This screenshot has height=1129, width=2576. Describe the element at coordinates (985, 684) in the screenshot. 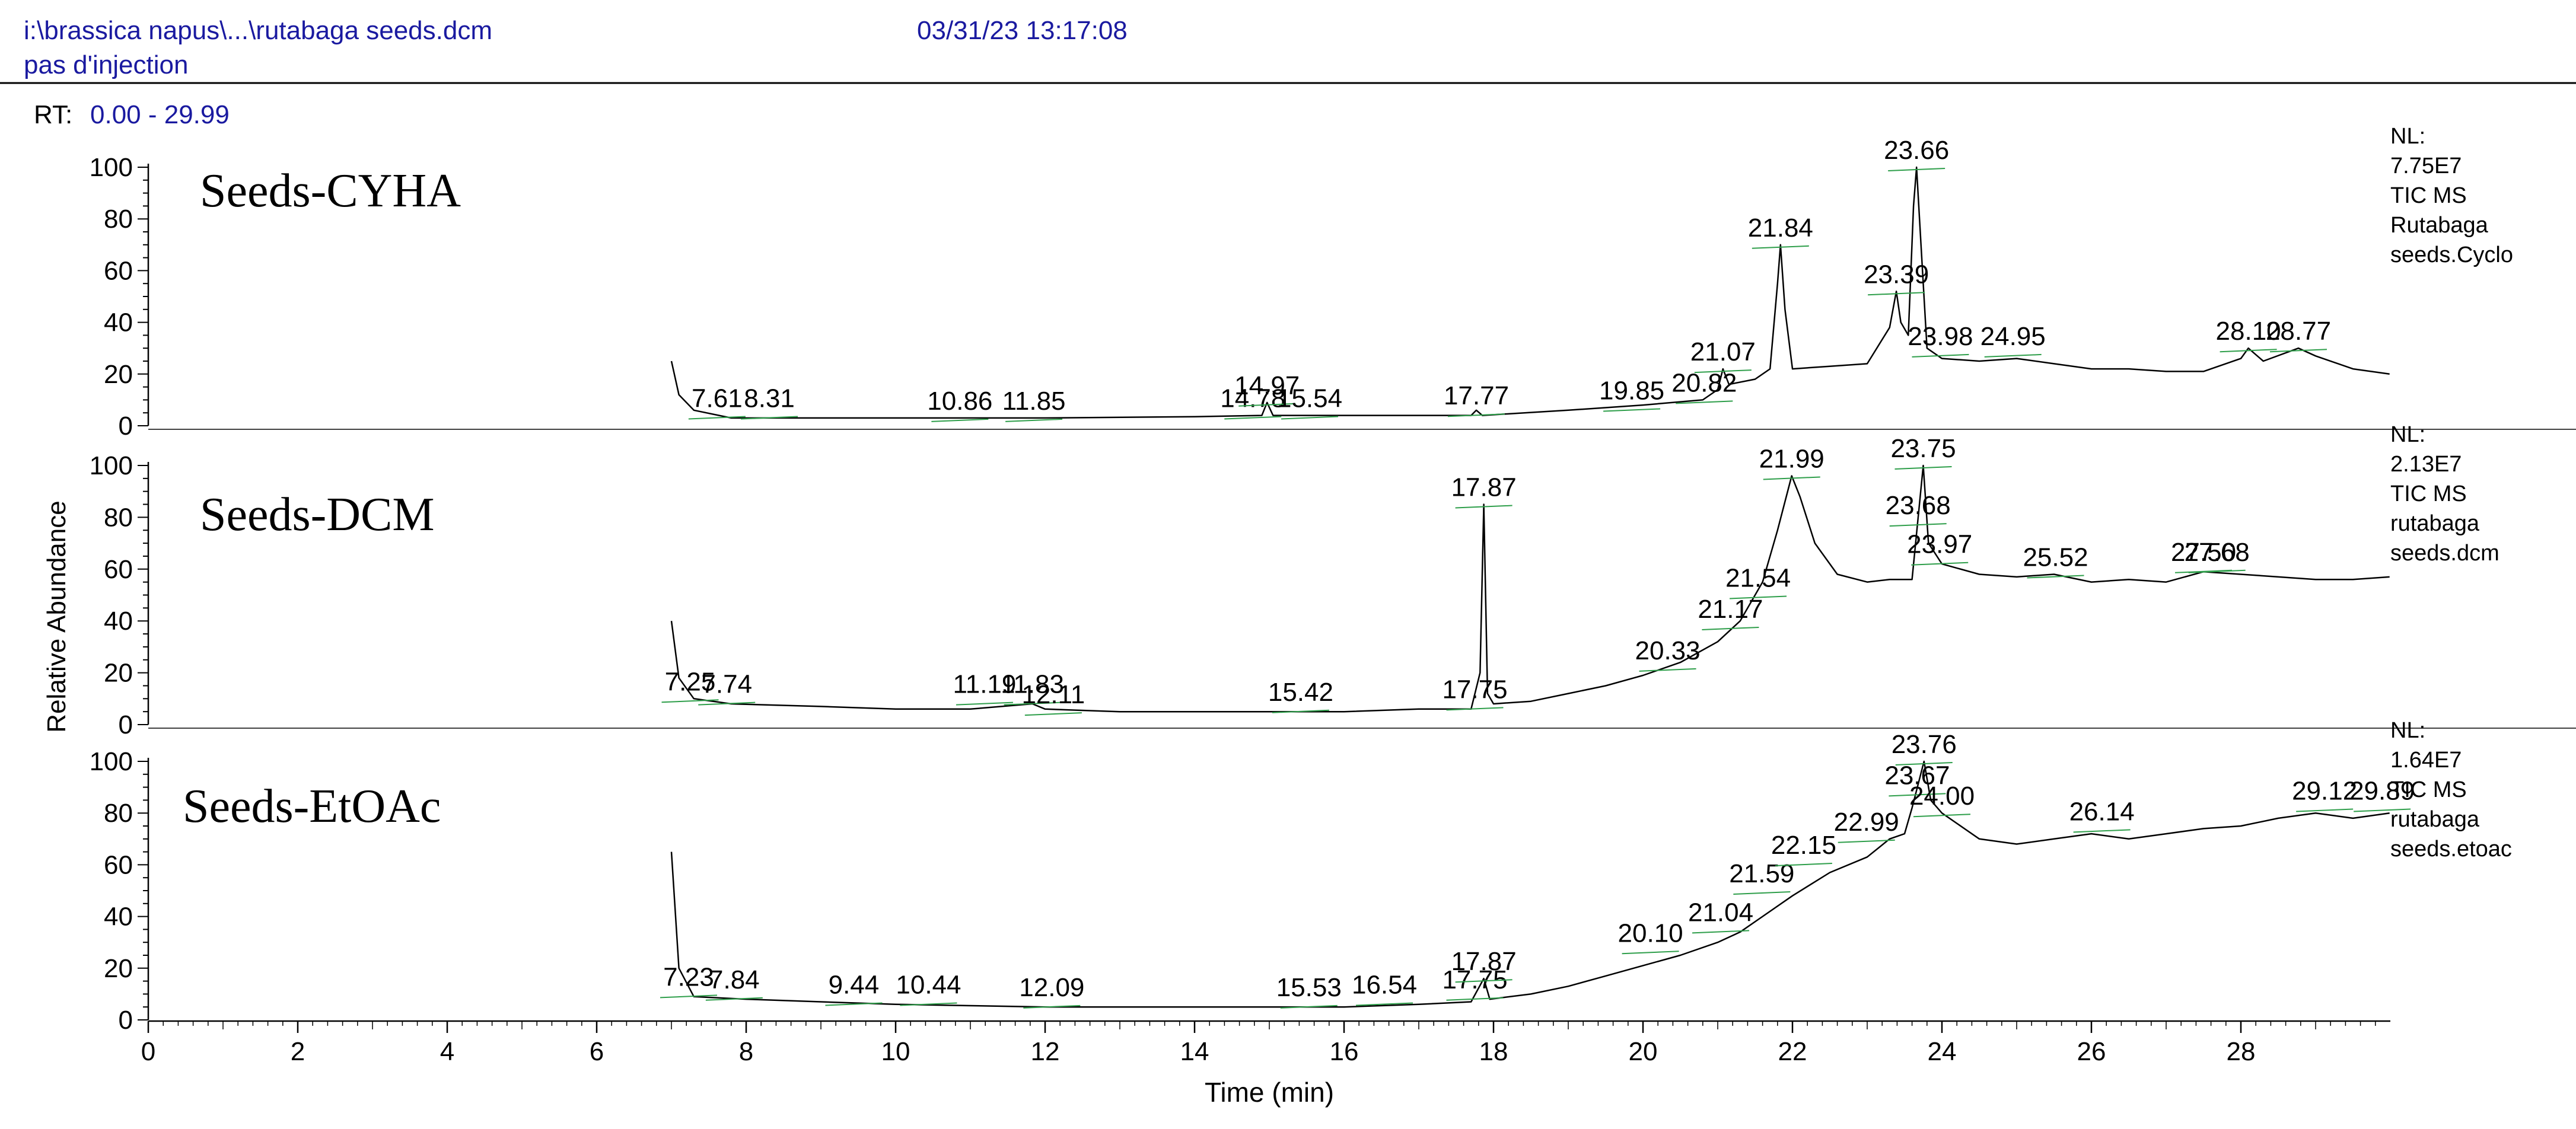

I see `peak-label: 11.19` at that location.